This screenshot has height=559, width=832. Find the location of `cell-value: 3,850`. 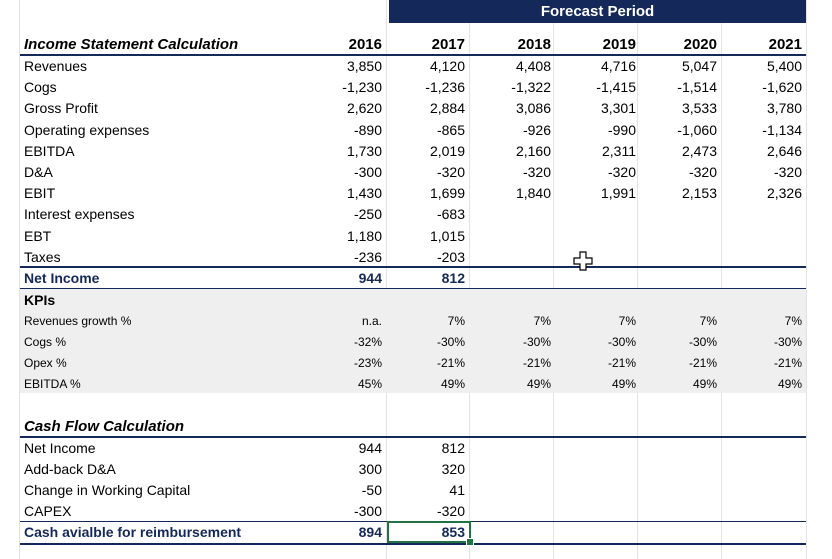

cell-value: 3,850 is located at coordinates (364, 66).